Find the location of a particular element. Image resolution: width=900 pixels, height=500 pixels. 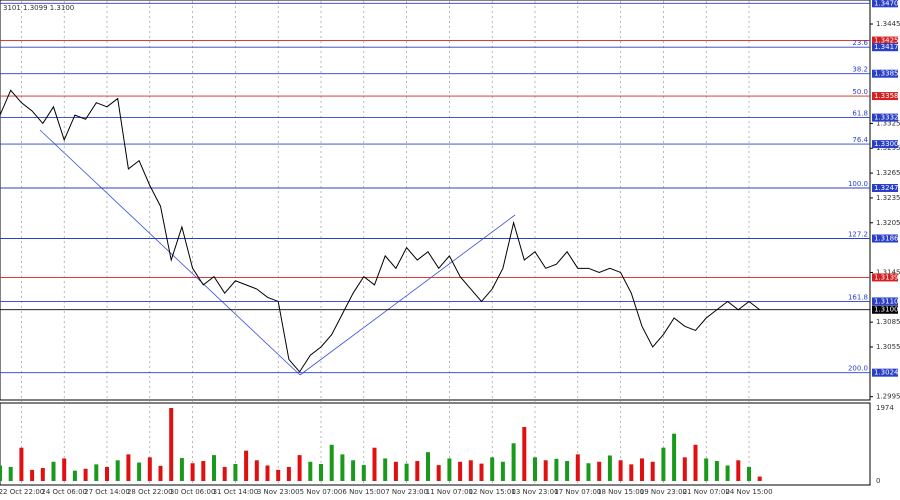

level-label: 1.3425 is located at coordinates (886, 41).